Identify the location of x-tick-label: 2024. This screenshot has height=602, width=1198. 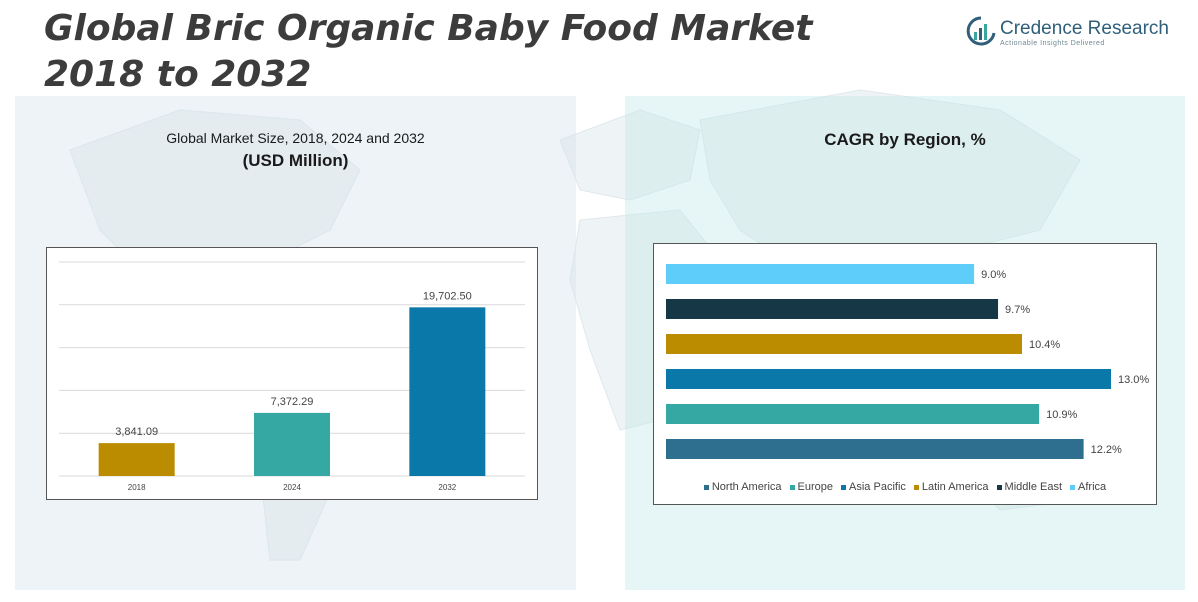
(292, 487).